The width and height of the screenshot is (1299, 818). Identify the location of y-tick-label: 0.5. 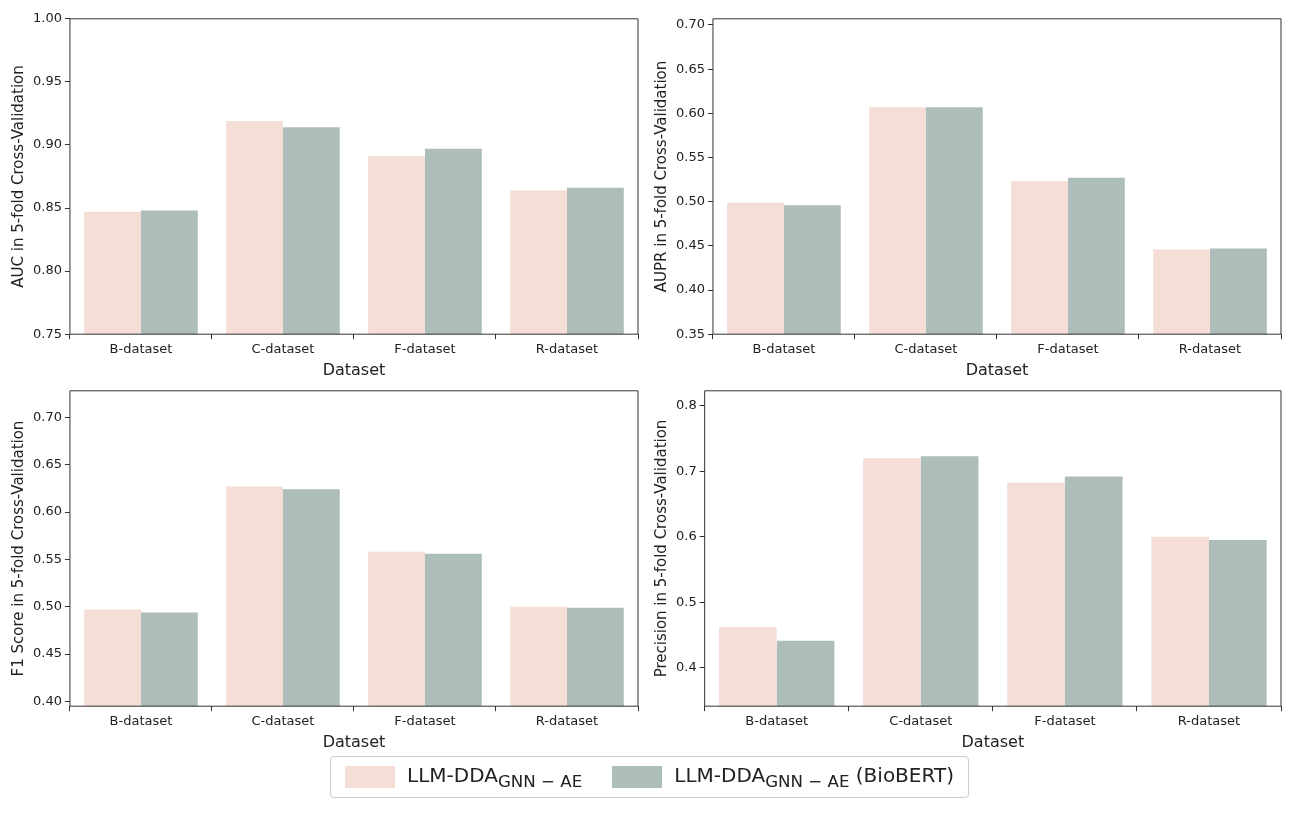
(686, 601).